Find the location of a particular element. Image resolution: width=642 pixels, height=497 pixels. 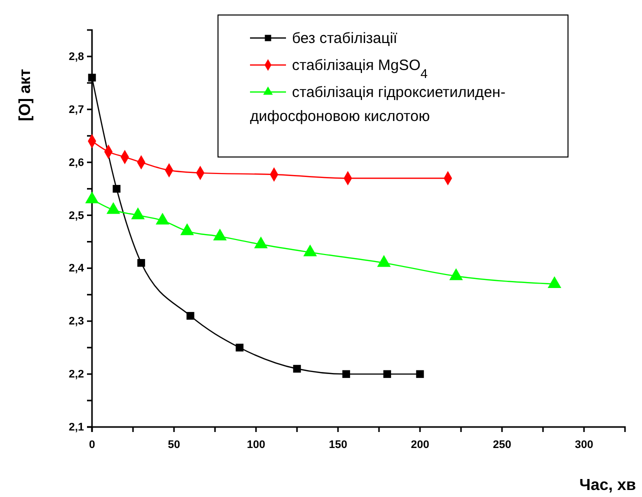

x-tick-label: 200 is located at coordinates (420, 445).